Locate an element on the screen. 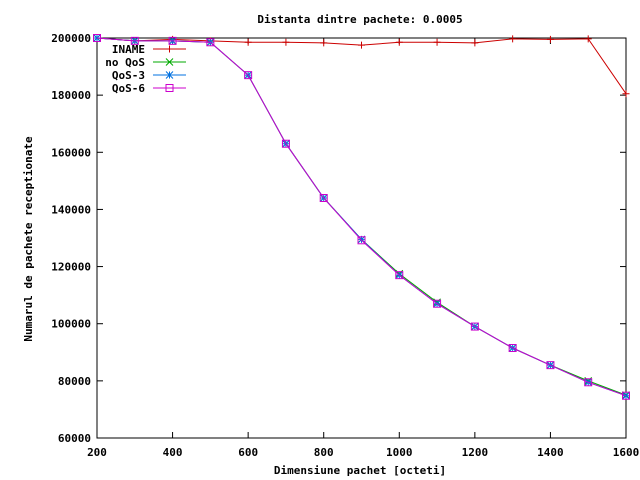 The width and height of the screenshot is (640, 480). x-tick-label: 600 is located at coordinates (248, 452).